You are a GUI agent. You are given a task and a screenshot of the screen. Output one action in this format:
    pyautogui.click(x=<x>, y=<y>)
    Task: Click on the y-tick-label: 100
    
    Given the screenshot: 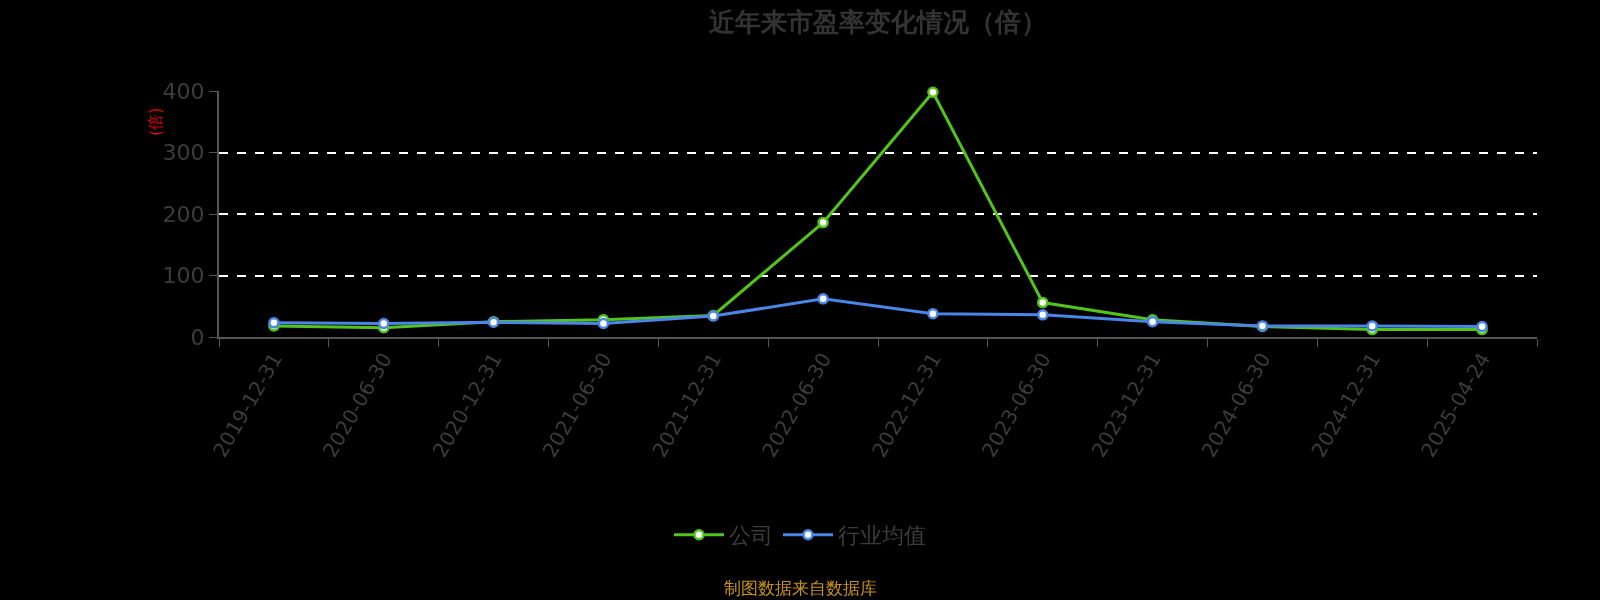 What is the action you would take?
    pyautogui.click(x=183, y=276)
    